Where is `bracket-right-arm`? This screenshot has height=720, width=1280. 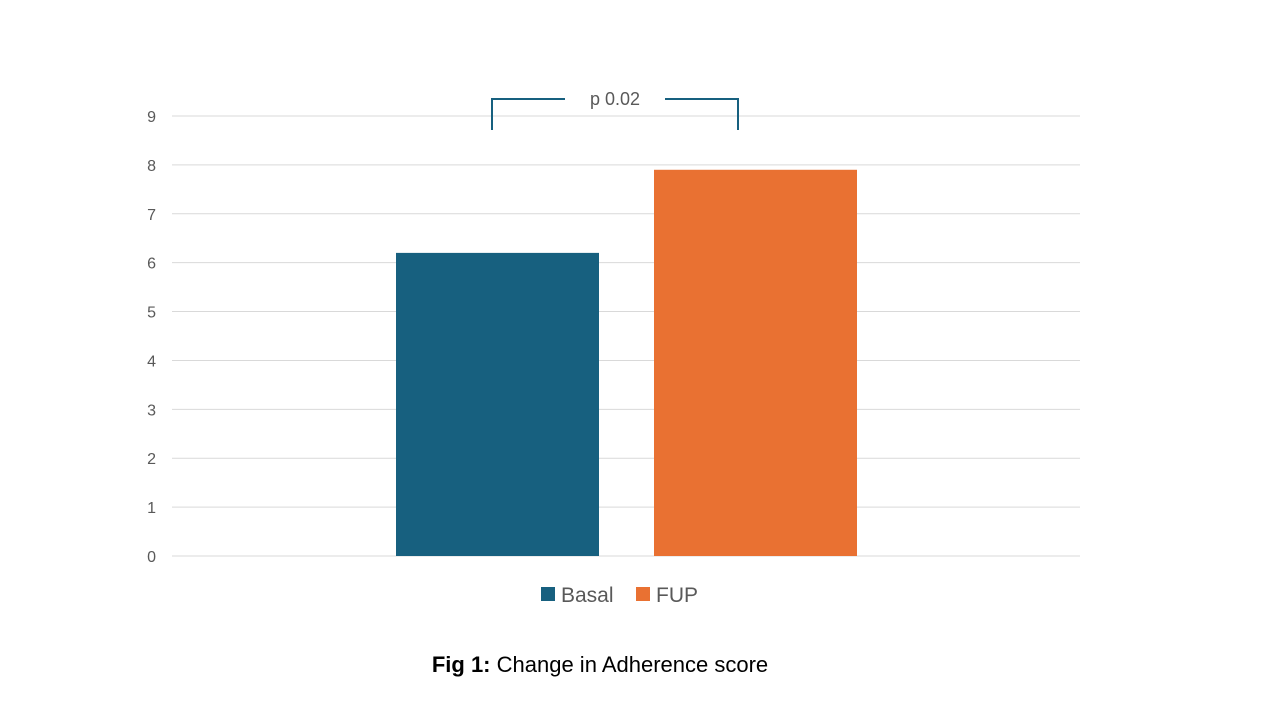
bracket-right-arm is located at coordinates (702, 114).